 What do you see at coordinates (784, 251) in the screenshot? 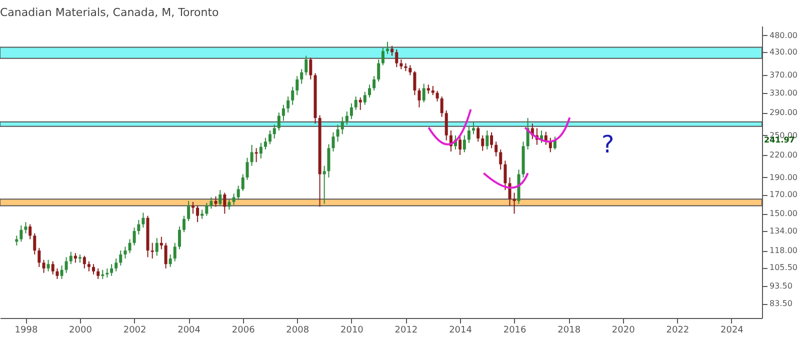
I see `y-tick-label: 118.00` at bounding box center [784, 251].